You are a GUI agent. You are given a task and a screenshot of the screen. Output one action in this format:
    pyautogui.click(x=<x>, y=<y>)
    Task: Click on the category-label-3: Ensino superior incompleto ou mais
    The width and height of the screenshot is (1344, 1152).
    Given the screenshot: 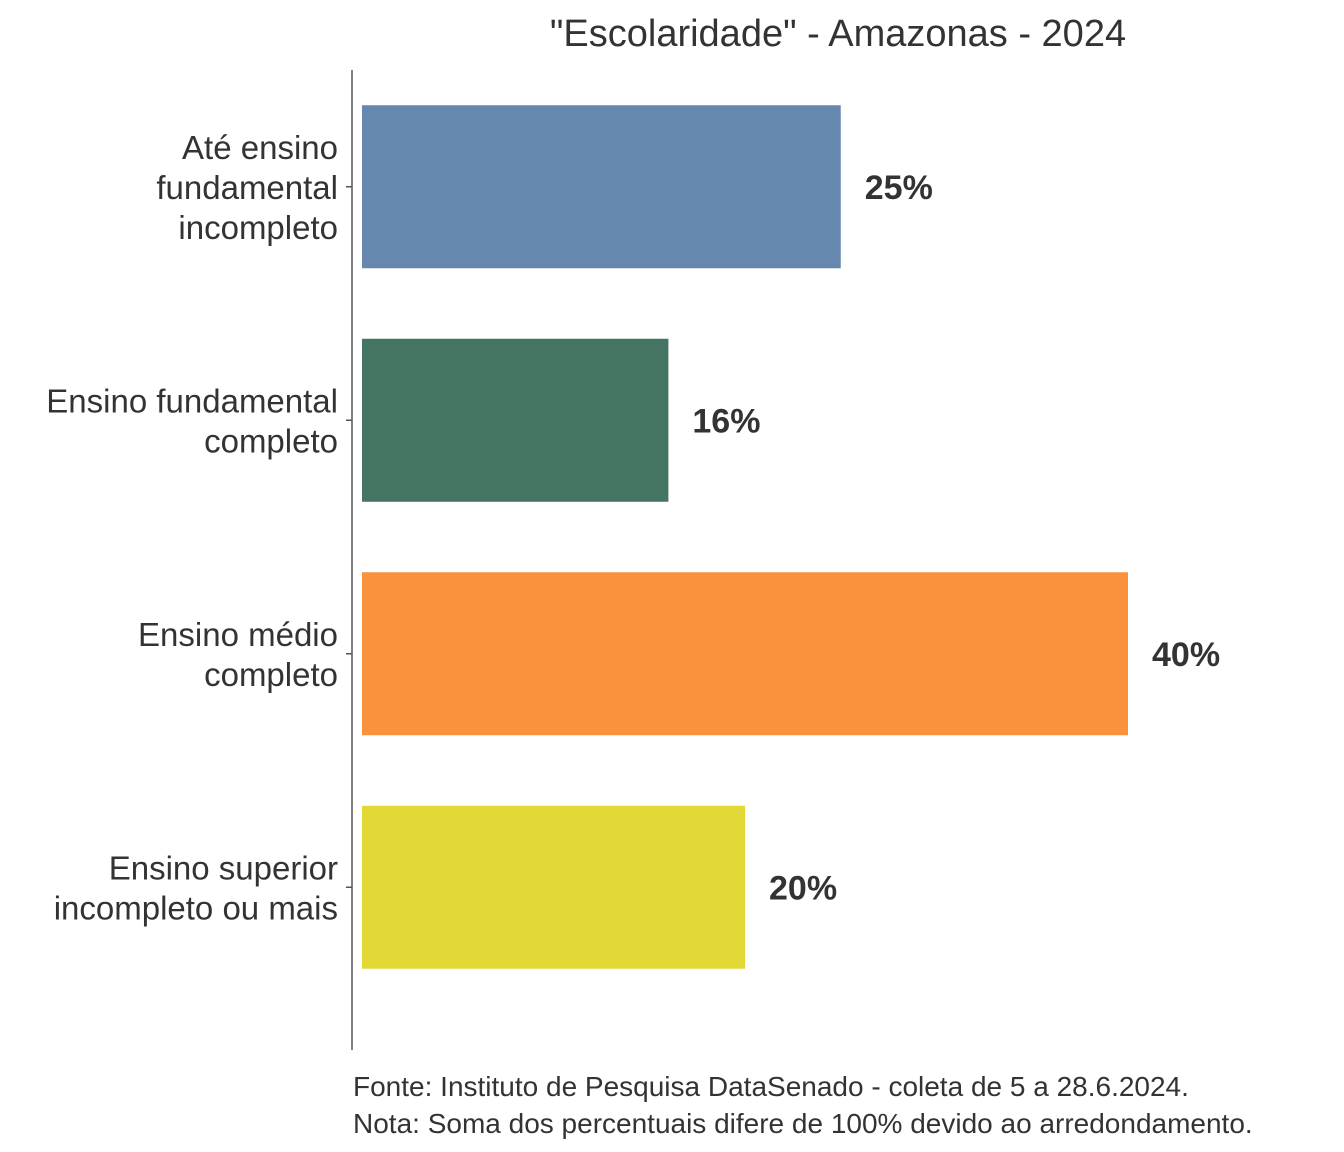 What is the action you would take?
    pyautogui.click(x=196, y=887)
    